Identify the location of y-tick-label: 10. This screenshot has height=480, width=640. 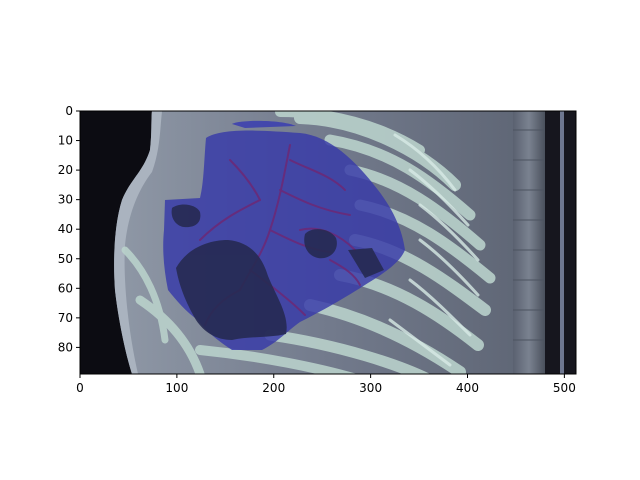
(65, 141).